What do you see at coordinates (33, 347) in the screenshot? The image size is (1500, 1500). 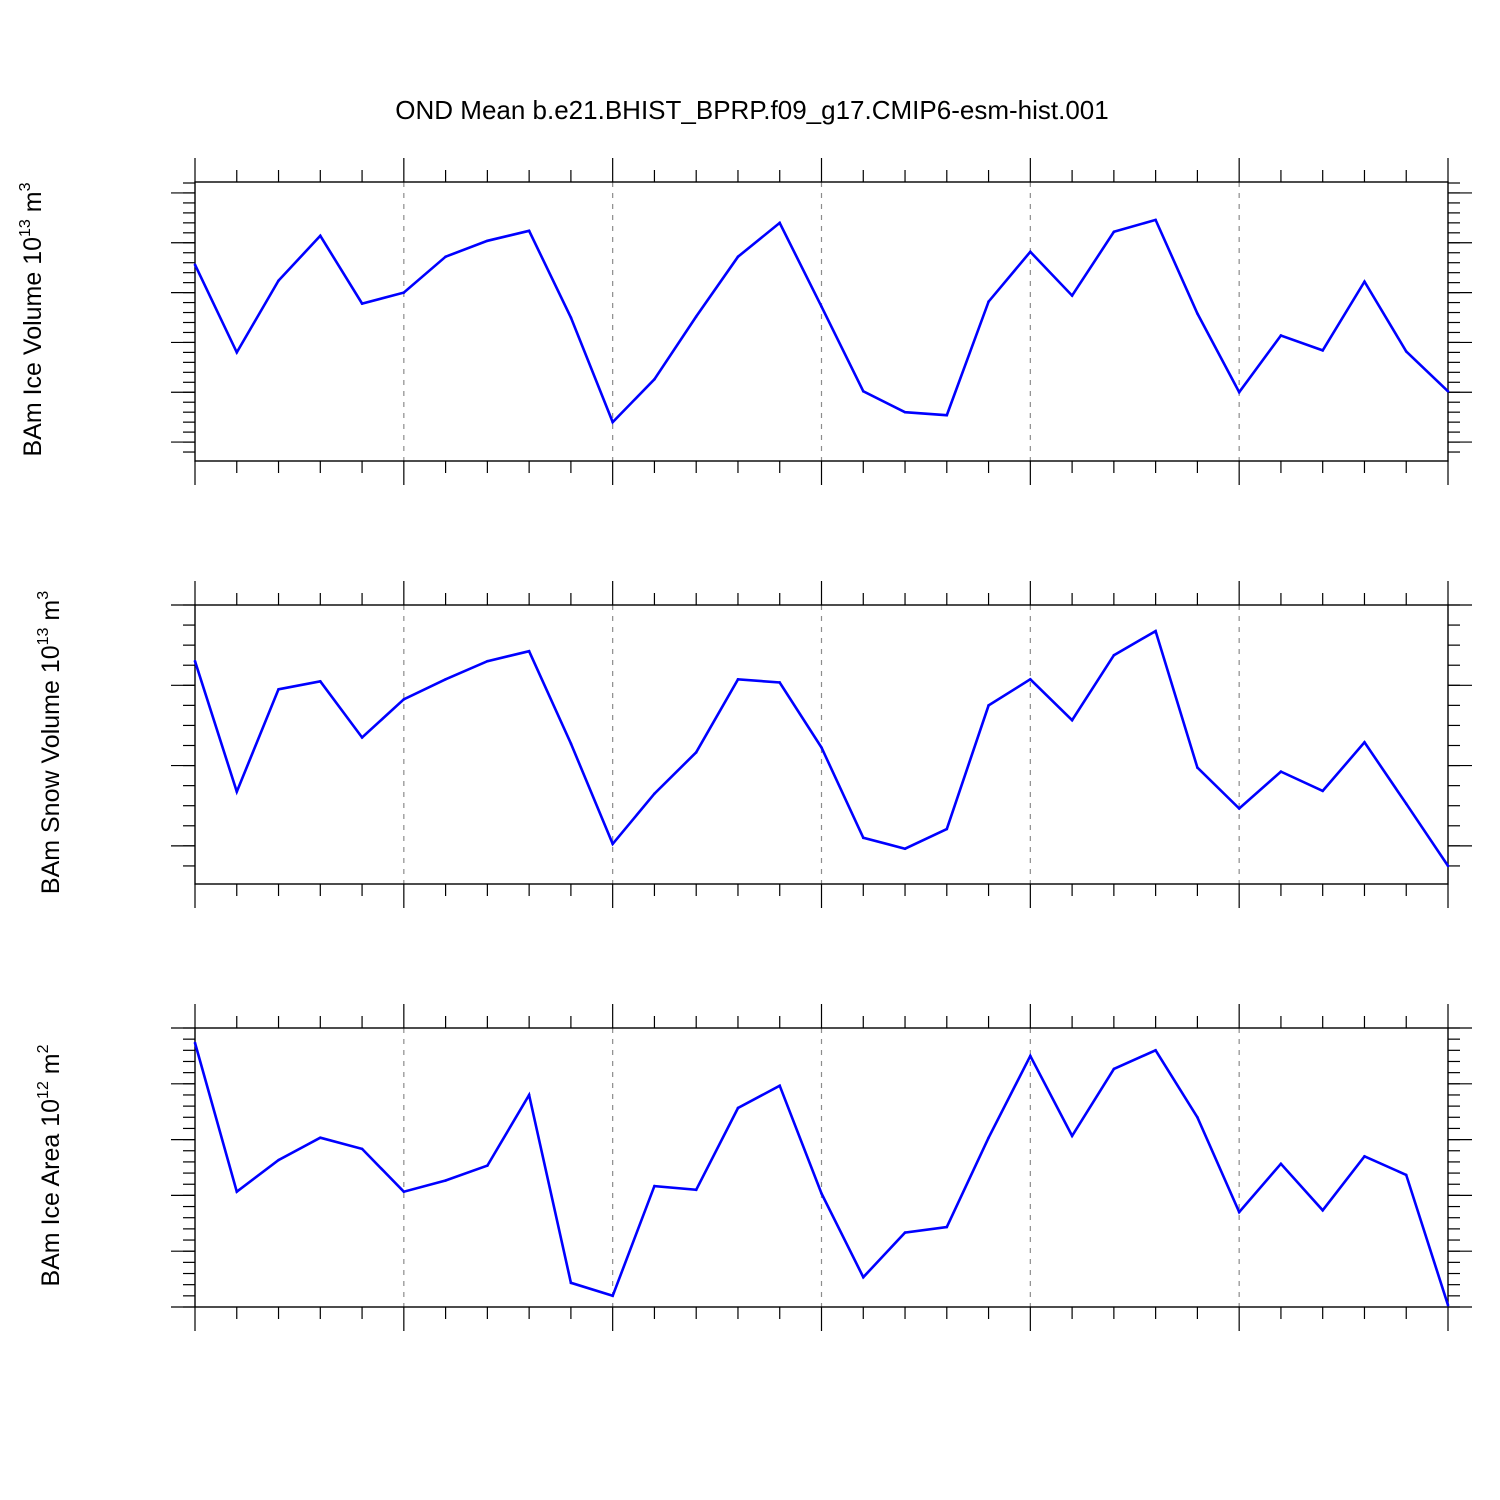 I see `y-axis-label-main: BAm Ice Volume 10` at bounding box center [33, 347].